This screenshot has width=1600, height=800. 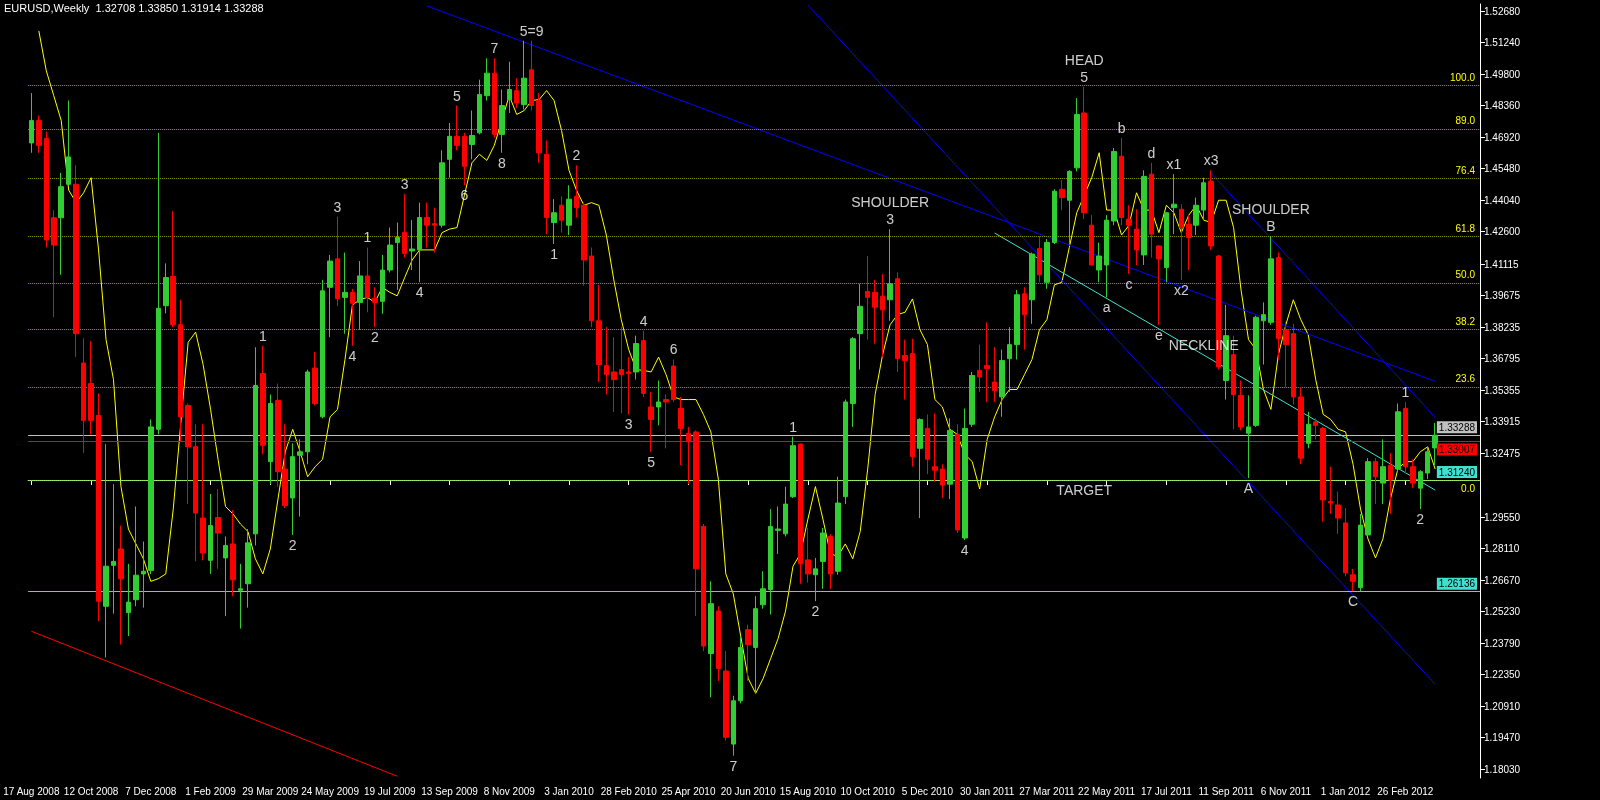 I want to click on y-tick-label: 1.44040, so click(x=1502, y=200).